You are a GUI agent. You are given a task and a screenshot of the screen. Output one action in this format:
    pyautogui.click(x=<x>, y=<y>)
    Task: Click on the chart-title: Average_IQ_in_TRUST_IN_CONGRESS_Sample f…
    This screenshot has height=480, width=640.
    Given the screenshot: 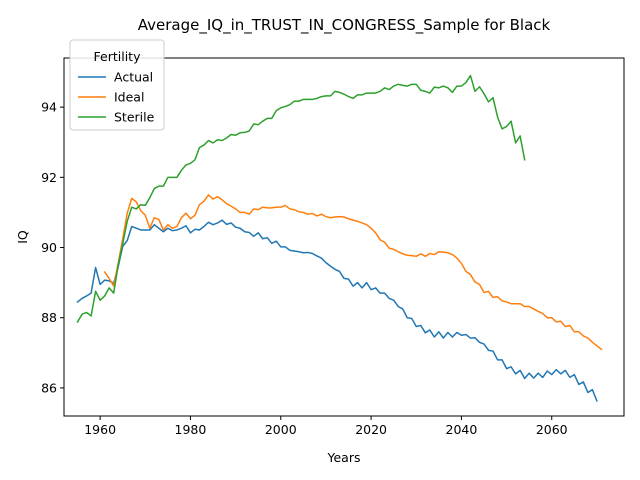 What is the action you would take?
    pyautogui.click(x=344, y=25)
    